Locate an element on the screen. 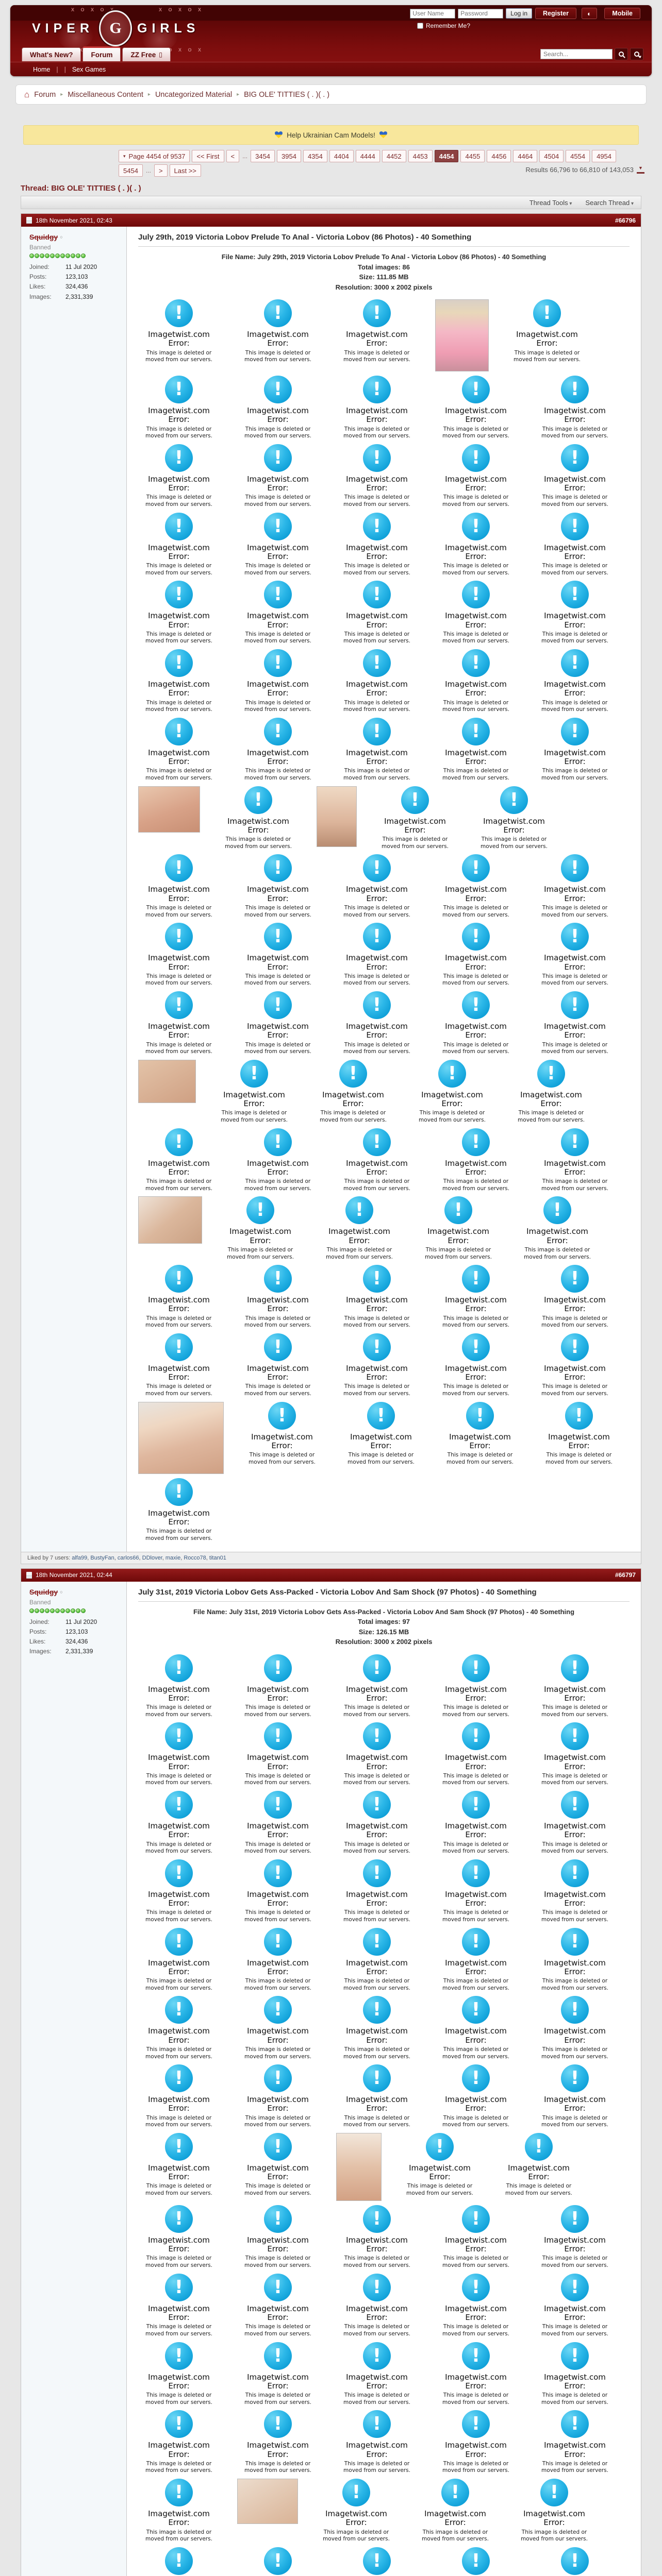  download-icon is located at coordinates (640, 169).